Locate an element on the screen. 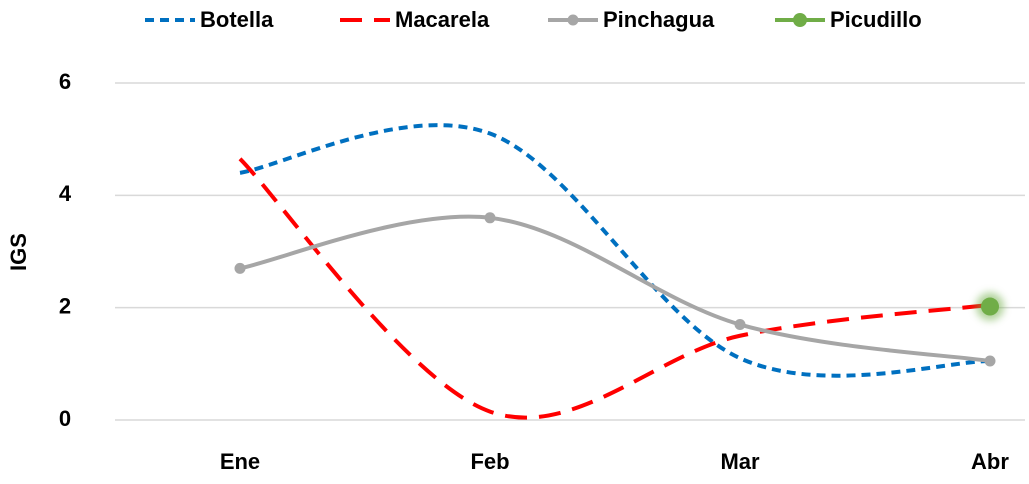 The height and width of the screenshot is (484, 1029). legend-label: Botella is located at coordinates (237, 19).